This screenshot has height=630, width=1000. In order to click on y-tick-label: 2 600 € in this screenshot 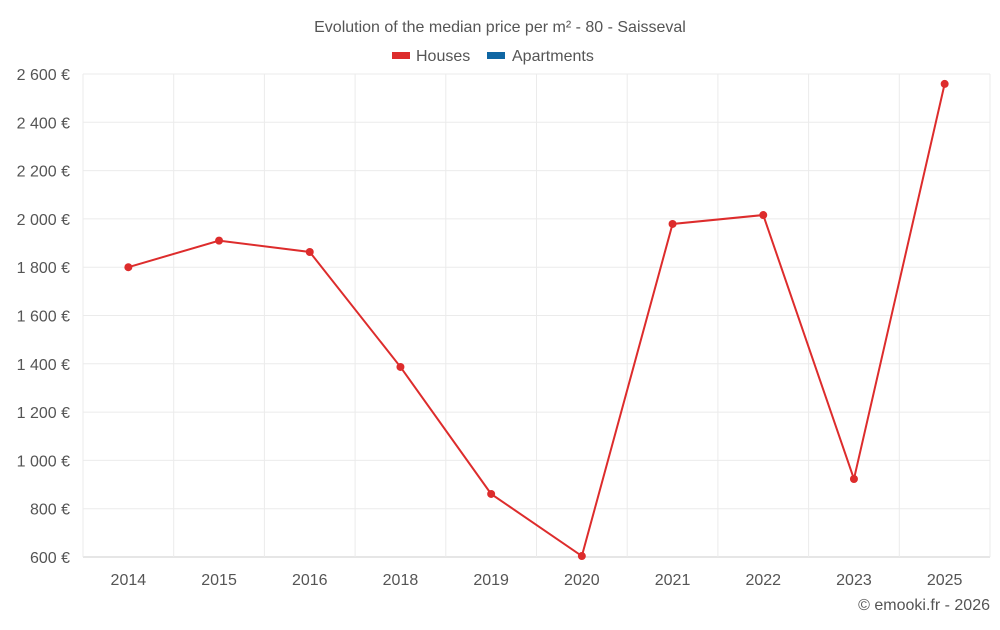, I will do `click(43, 75)`.